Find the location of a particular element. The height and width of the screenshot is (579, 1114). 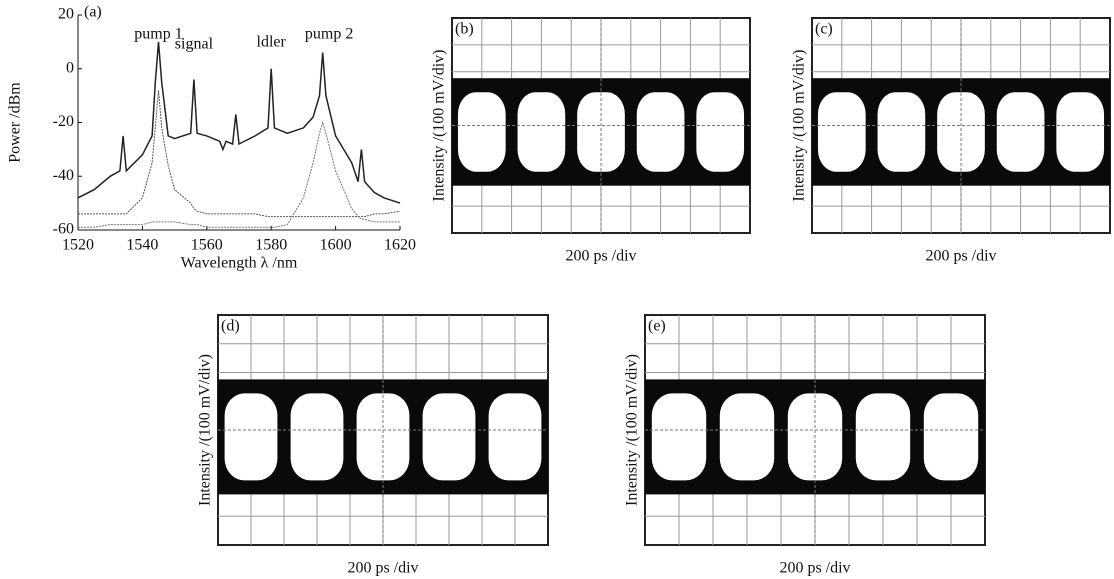

x-tick-label: 1620 is located at coordinates (400, 245).